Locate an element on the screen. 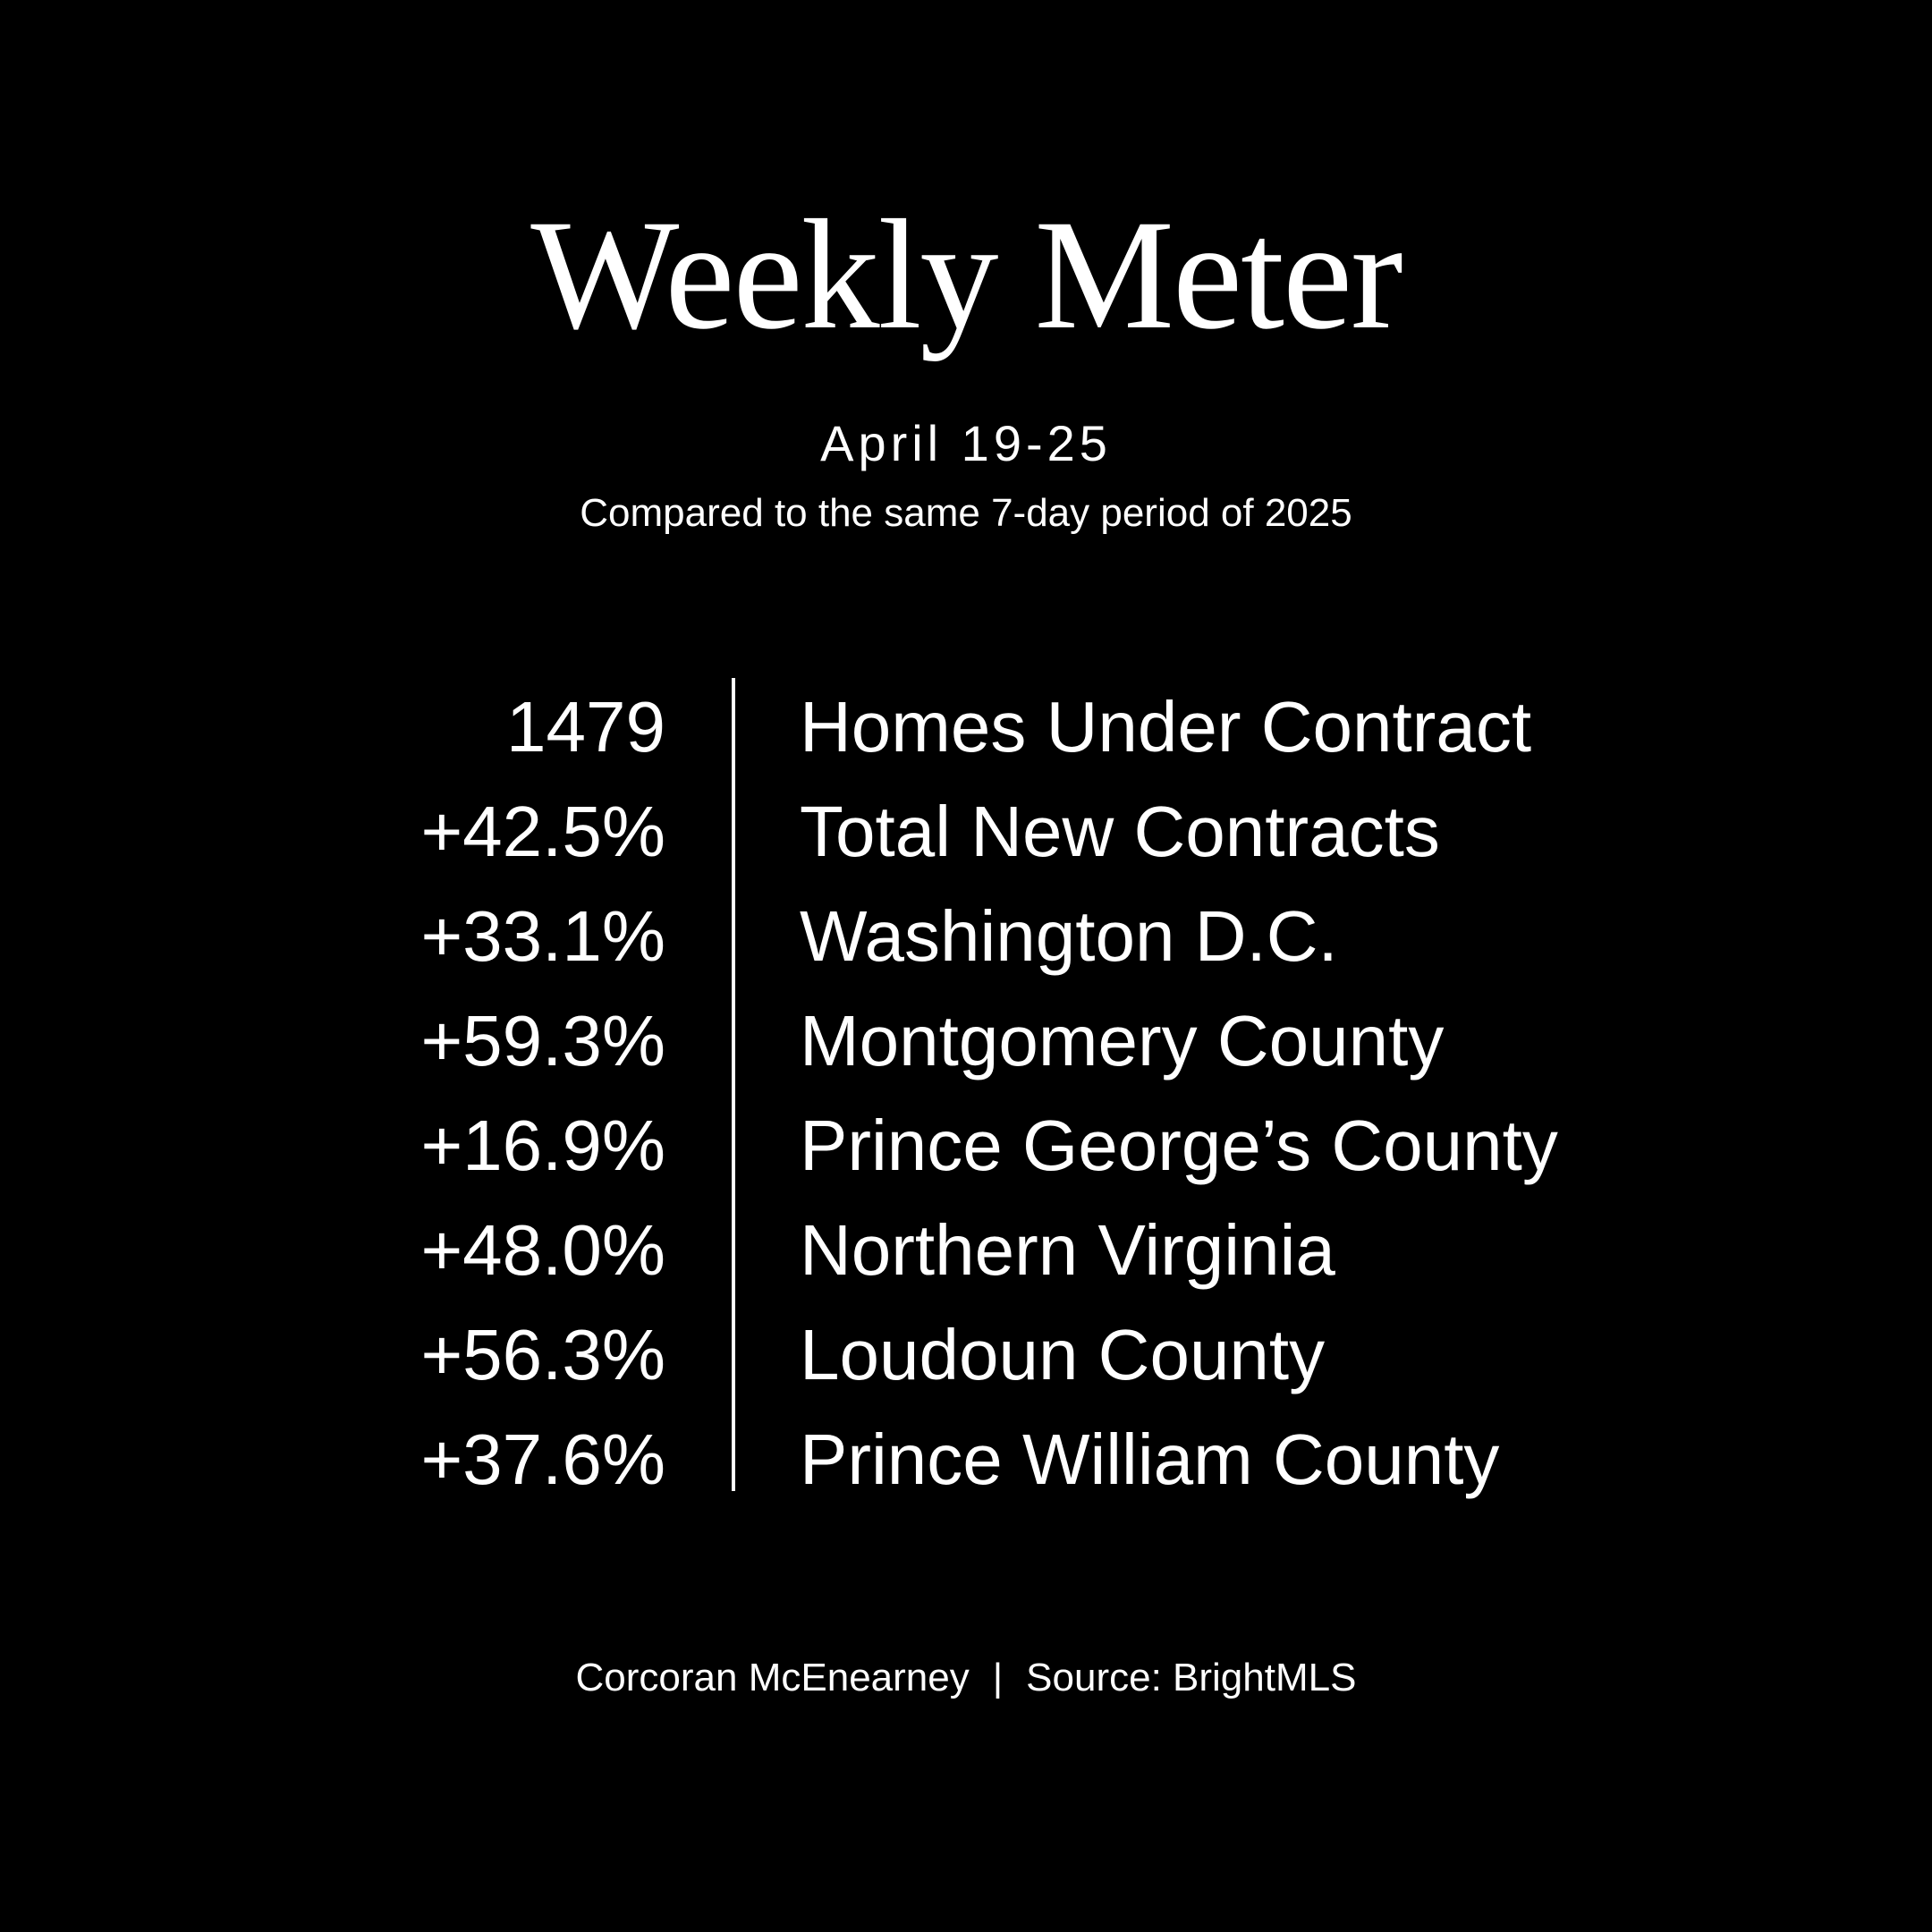  stat-row: 1479 Homes Under Contract is located at coordinates (966, 726).